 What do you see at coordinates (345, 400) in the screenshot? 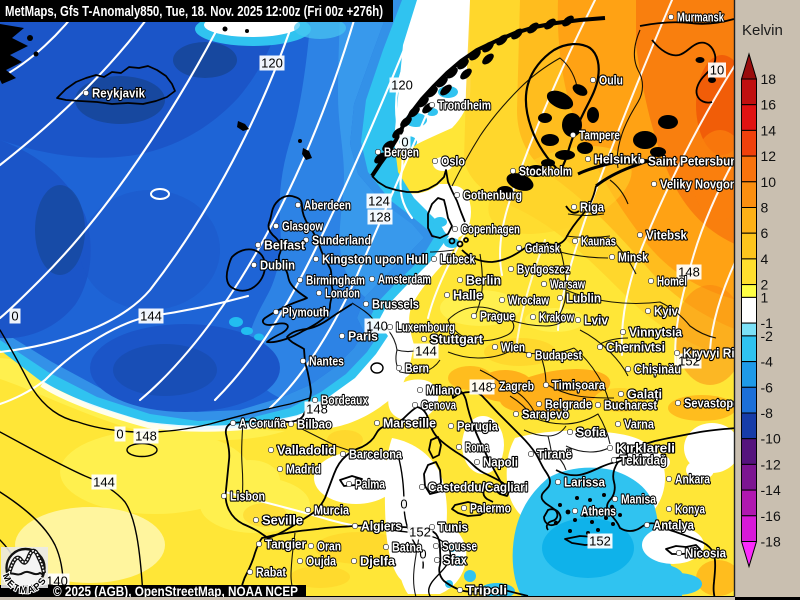
I see `svg-text: Bordeaux` at bounding box center [345, 400].